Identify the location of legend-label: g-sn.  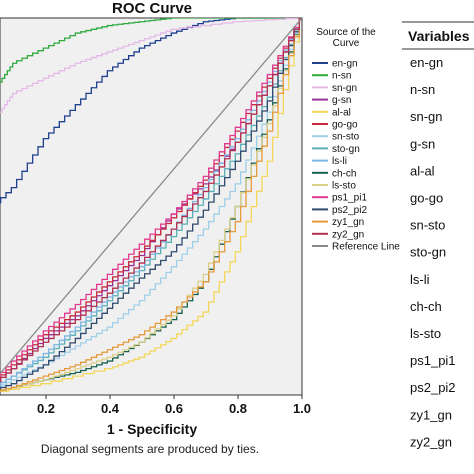
(341, 100).